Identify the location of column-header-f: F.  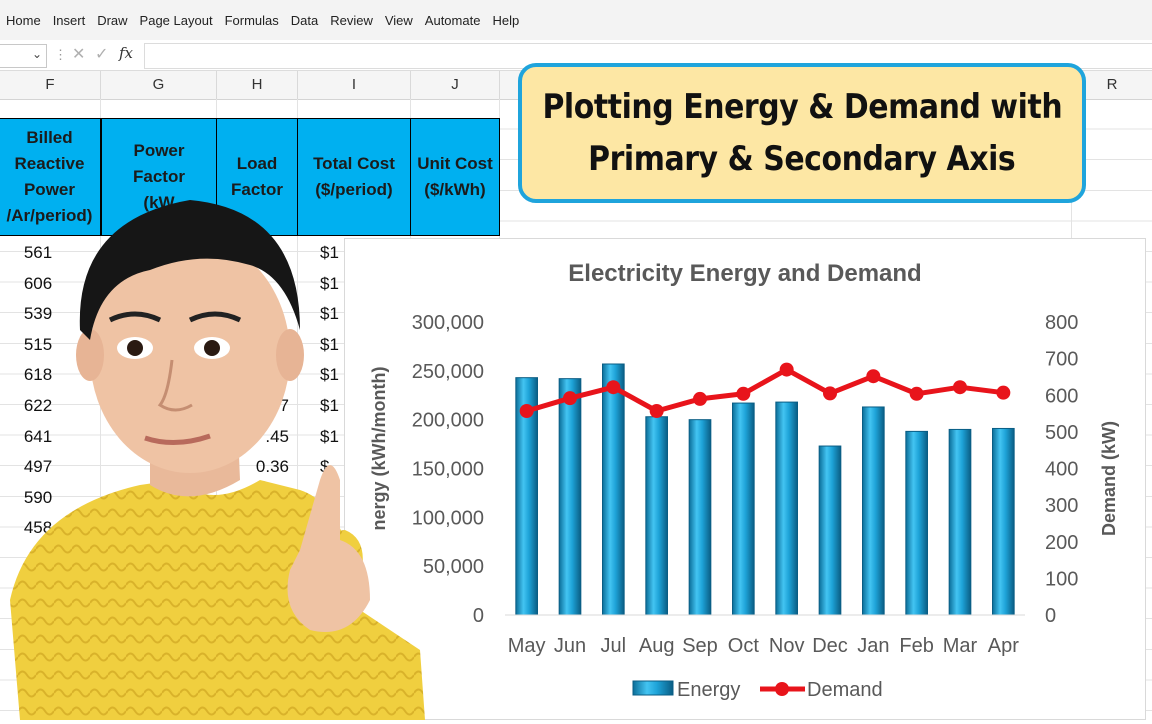
(50, 85).